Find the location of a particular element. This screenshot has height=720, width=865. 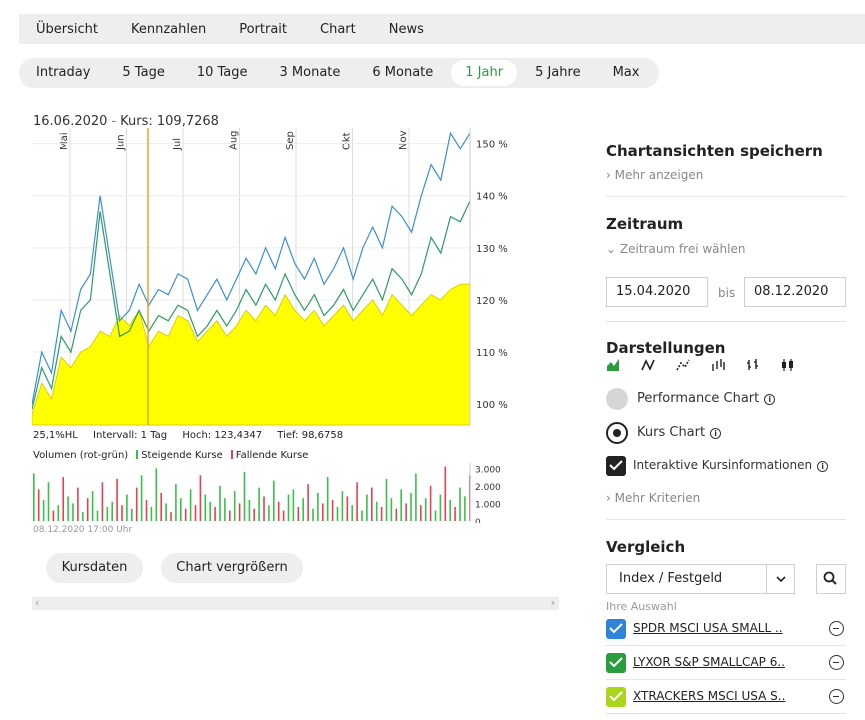

range-6-monate: 6 Monate is located at coordinates (403, 72).